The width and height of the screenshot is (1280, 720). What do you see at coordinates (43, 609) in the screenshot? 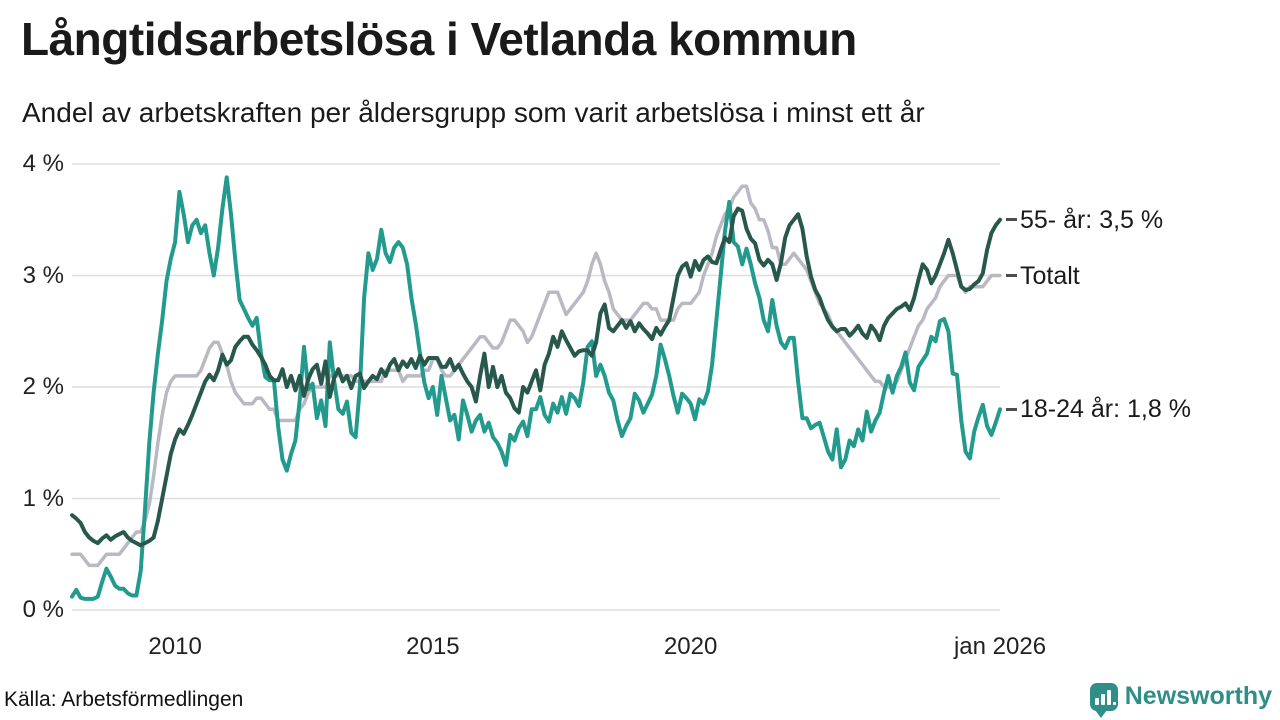
I see `y-axis-tick: 0 %` at bounding box center [43, 609].